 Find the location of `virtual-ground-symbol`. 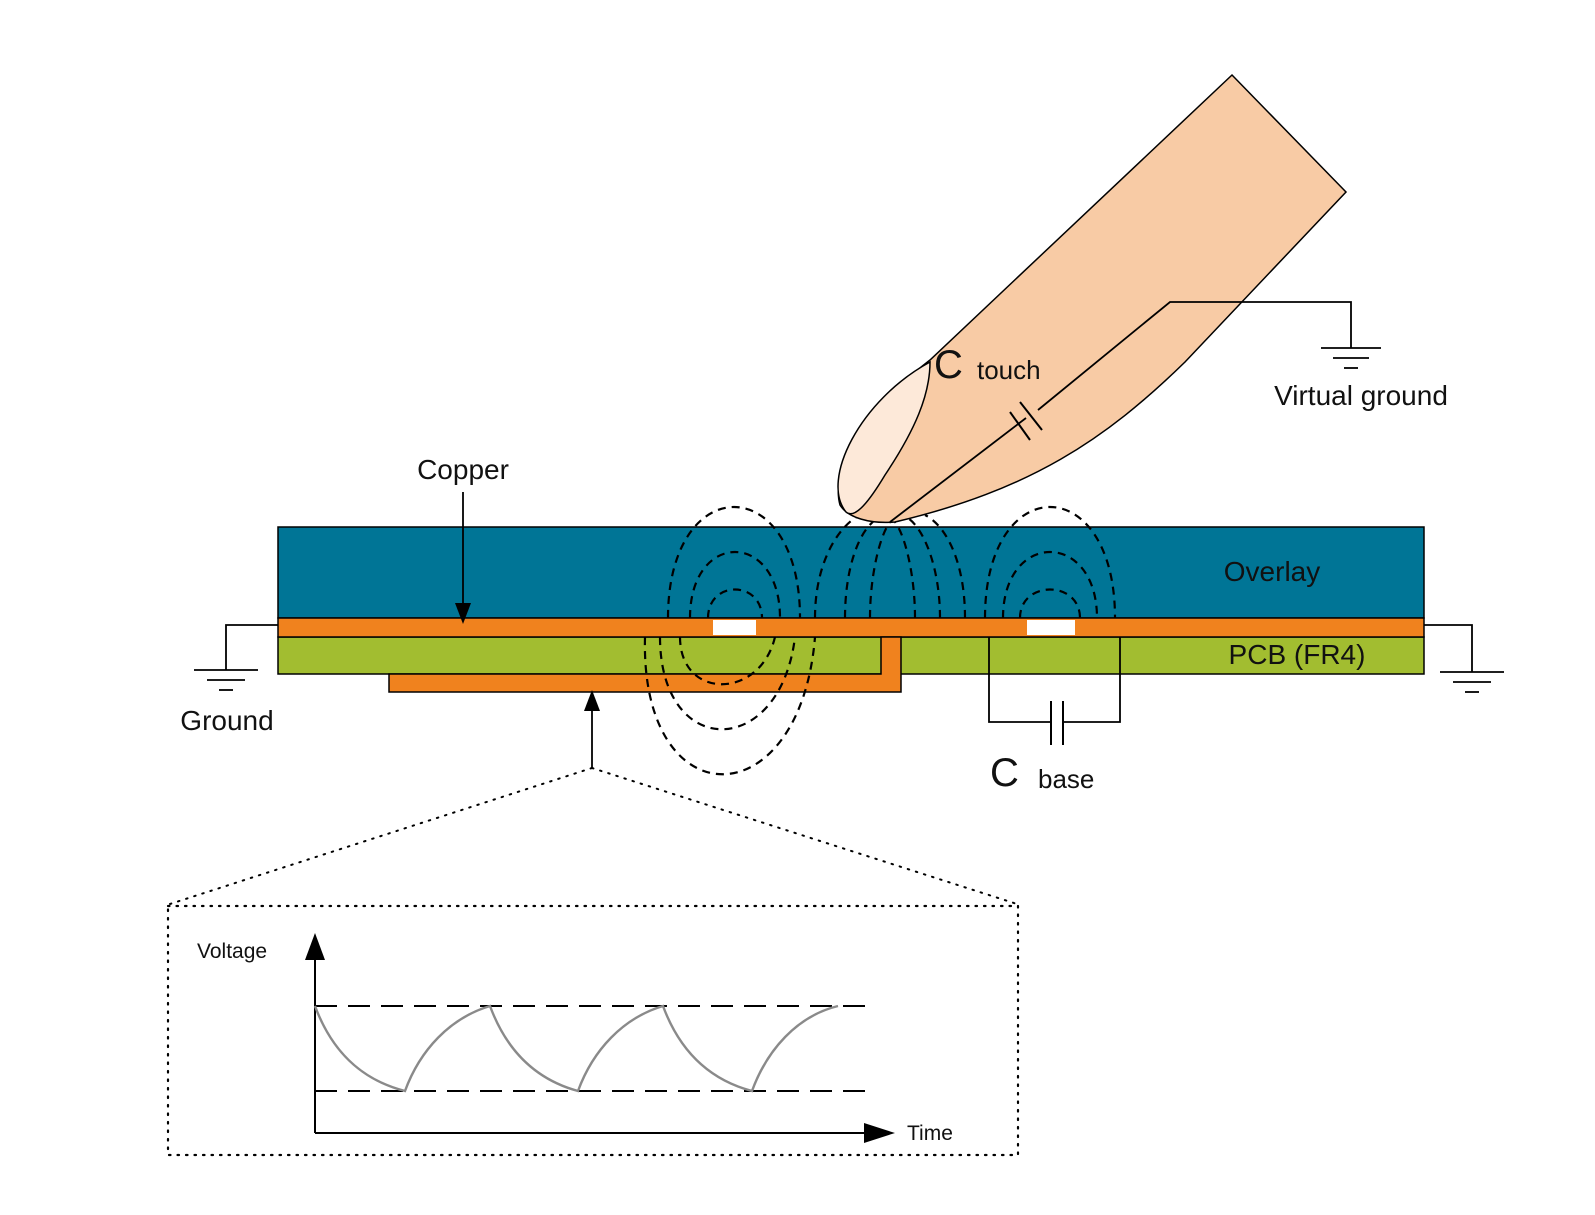

virtual-ground-symbol is located at coordinates (1351, 358).